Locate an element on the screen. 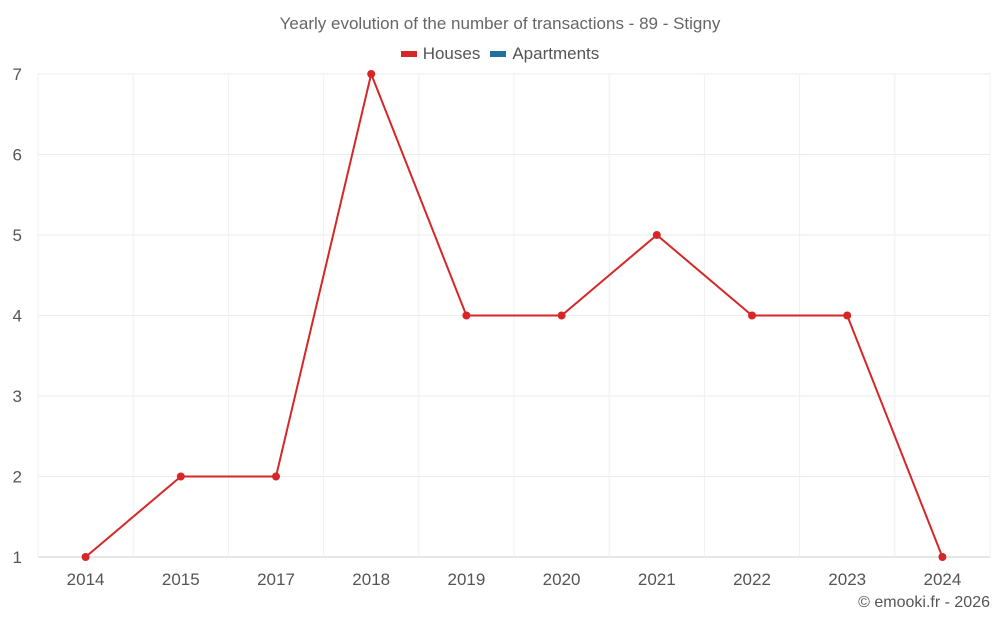 This screenshot has height=625, width=1000. x-tick-label: 2024 is located at coordinates (942, 579).